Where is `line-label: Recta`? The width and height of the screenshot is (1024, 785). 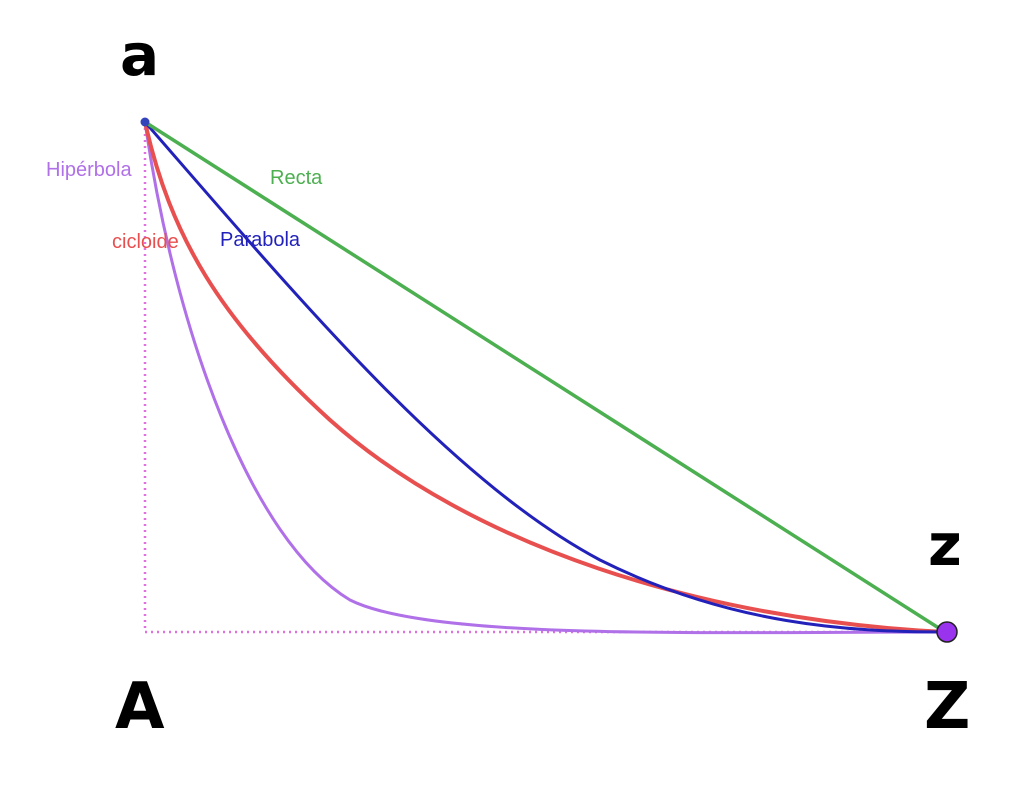 line-label: Recta is located at coordinates (296, 178).